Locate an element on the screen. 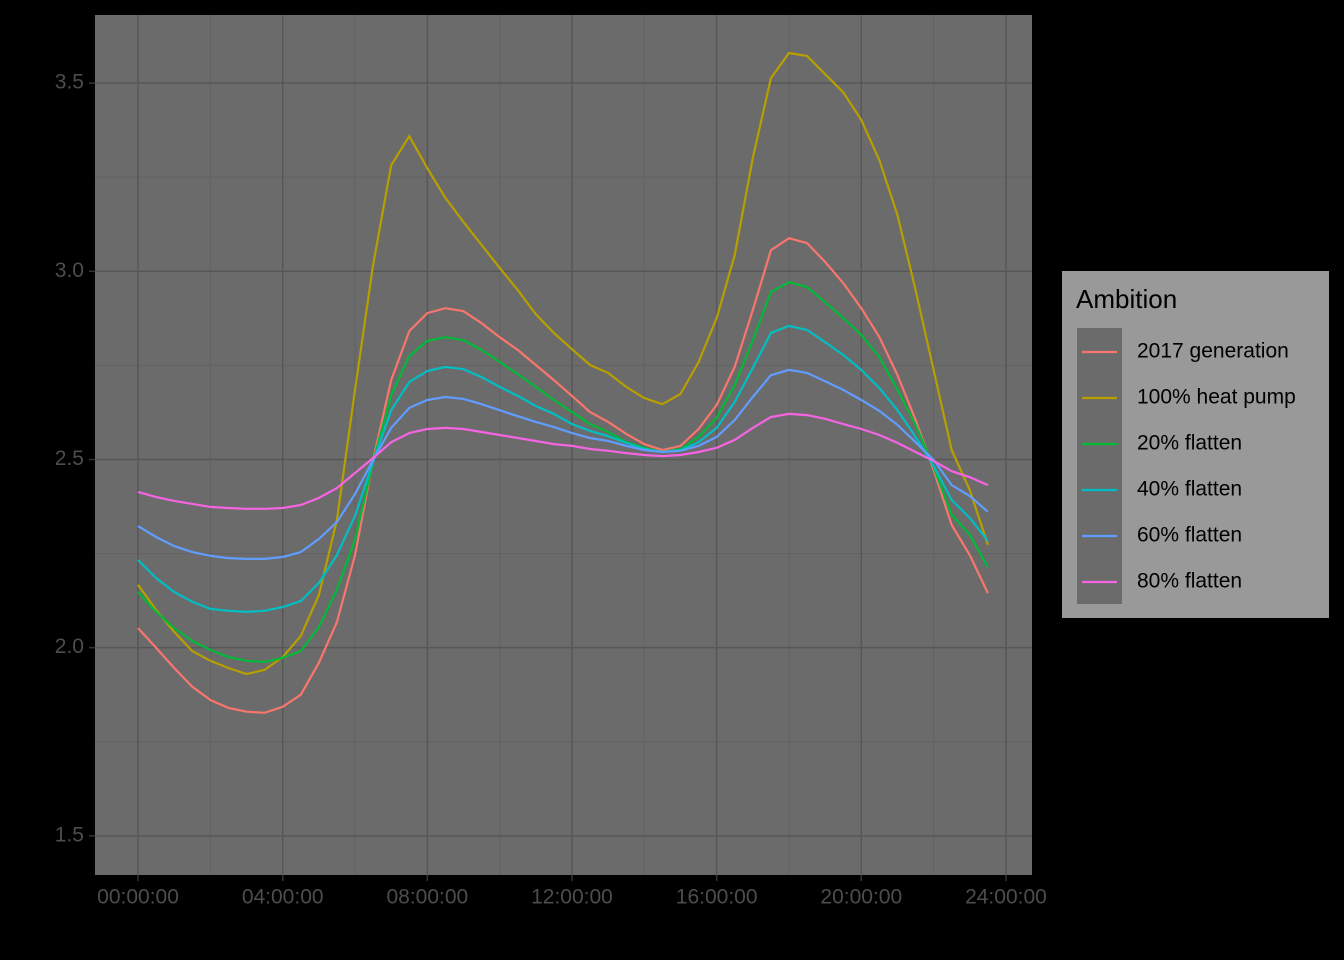  legend-label: 2017 generation is located at coordinates (1213, 351).